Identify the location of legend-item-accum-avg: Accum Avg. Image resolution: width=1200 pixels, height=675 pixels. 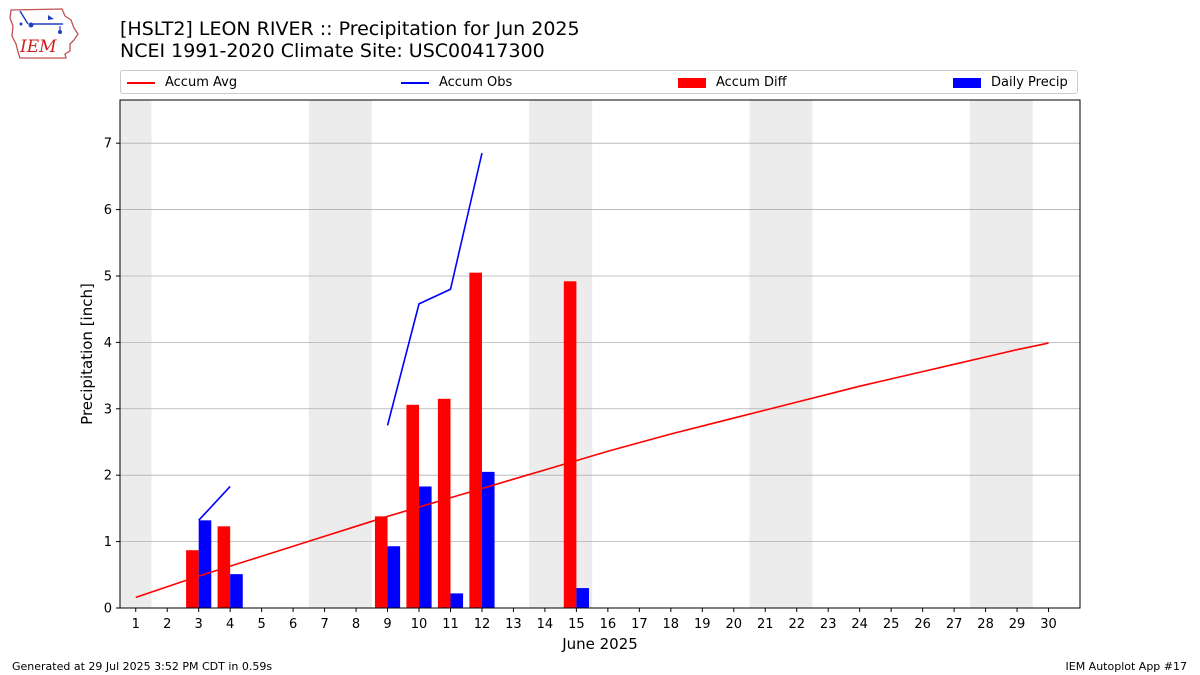
(182, 83).